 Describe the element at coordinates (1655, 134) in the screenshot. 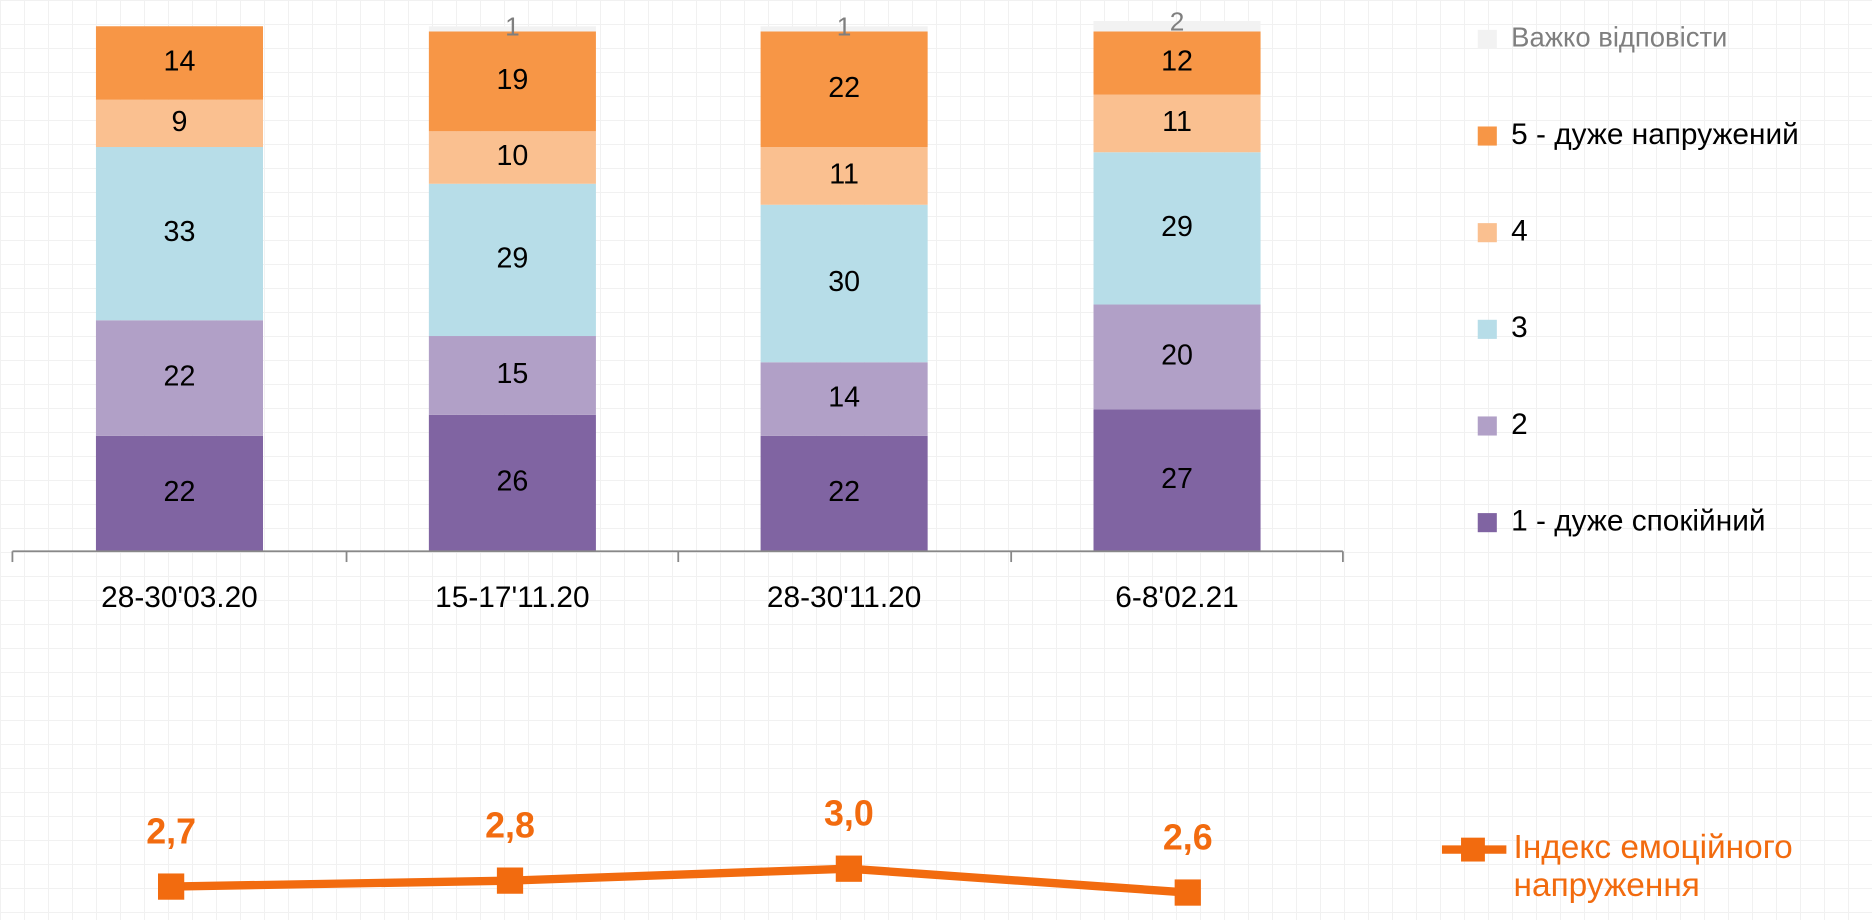

I see `legend-label: 5 - дуже напружений` at that location.